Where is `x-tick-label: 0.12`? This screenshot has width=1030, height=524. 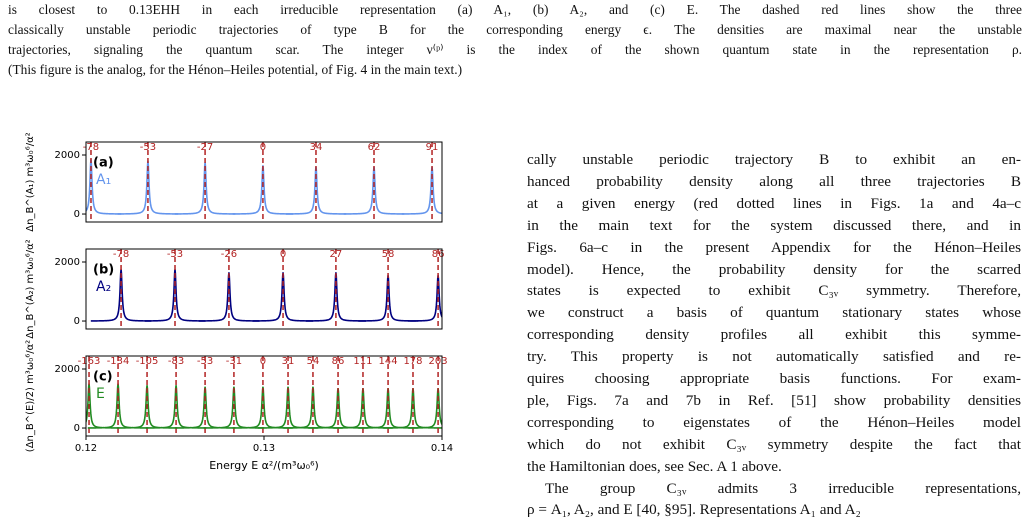
x-tick-label: 0.12 is located at coordinates (86, 448).